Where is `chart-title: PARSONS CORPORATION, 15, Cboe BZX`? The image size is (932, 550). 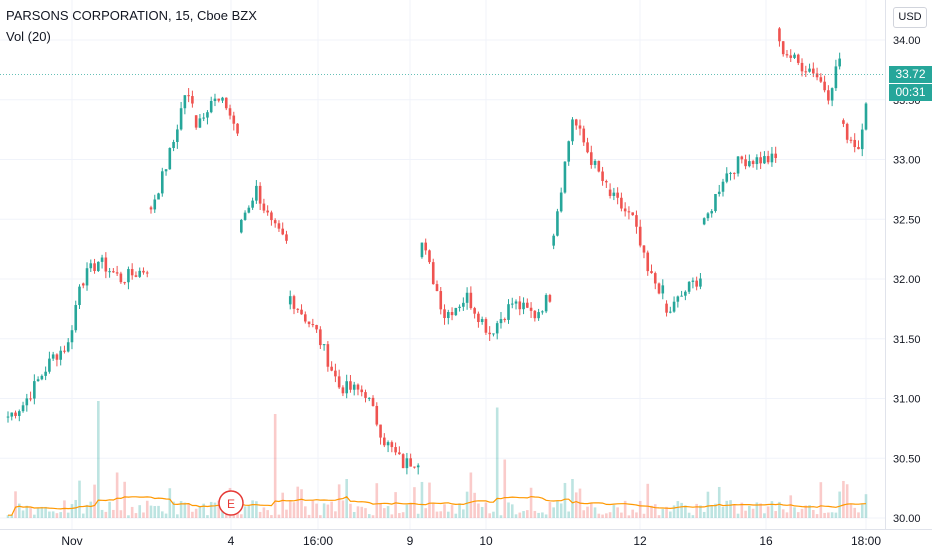 chart-title: PARSONS CORPORATION, 15, Cboe BZX is located at coordinates (131, 15).